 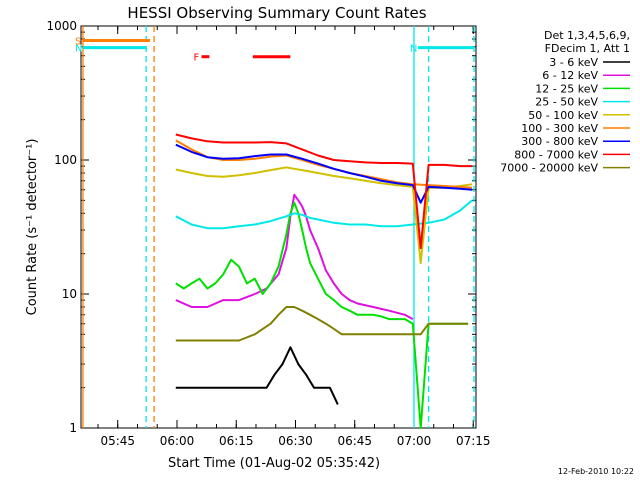 I want to click on x-axis-label: Start Time (01-Aug-02 05:35:42), so click(x=274, y=463).